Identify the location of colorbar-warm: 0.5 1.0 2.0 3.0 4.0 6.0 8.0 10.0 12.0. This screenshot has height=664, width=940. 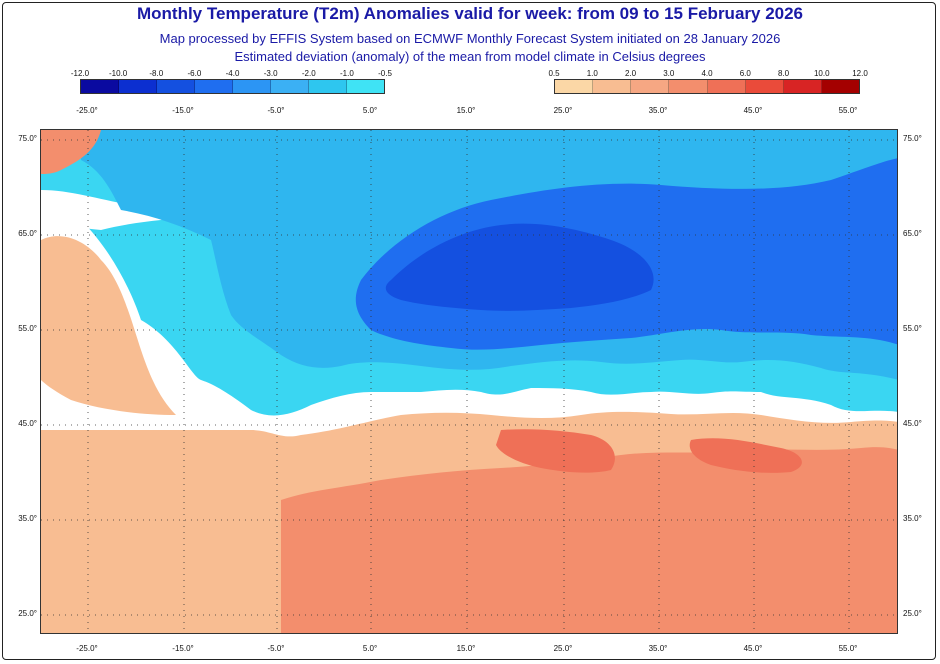
(708, 86).